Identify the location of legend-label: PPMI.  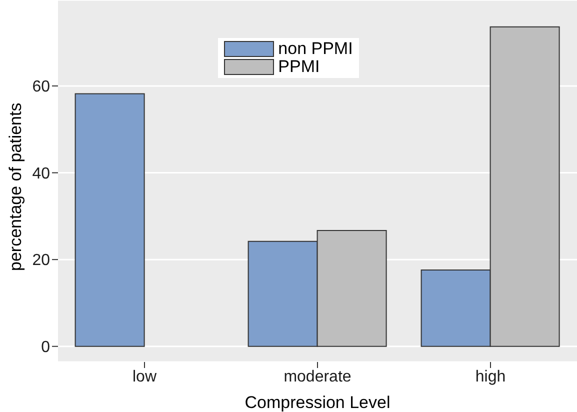
(299, 67).